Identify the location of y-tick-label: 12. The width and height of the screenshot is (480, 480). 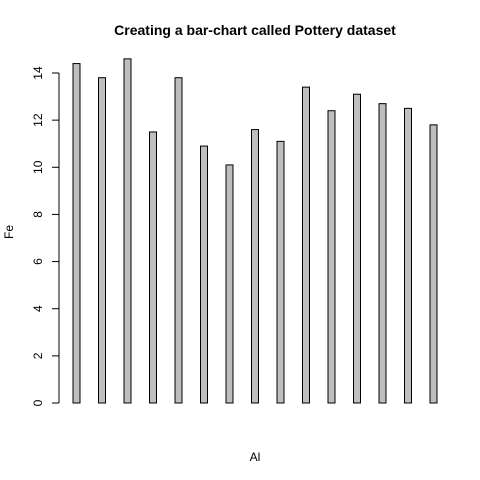
(38, 120).